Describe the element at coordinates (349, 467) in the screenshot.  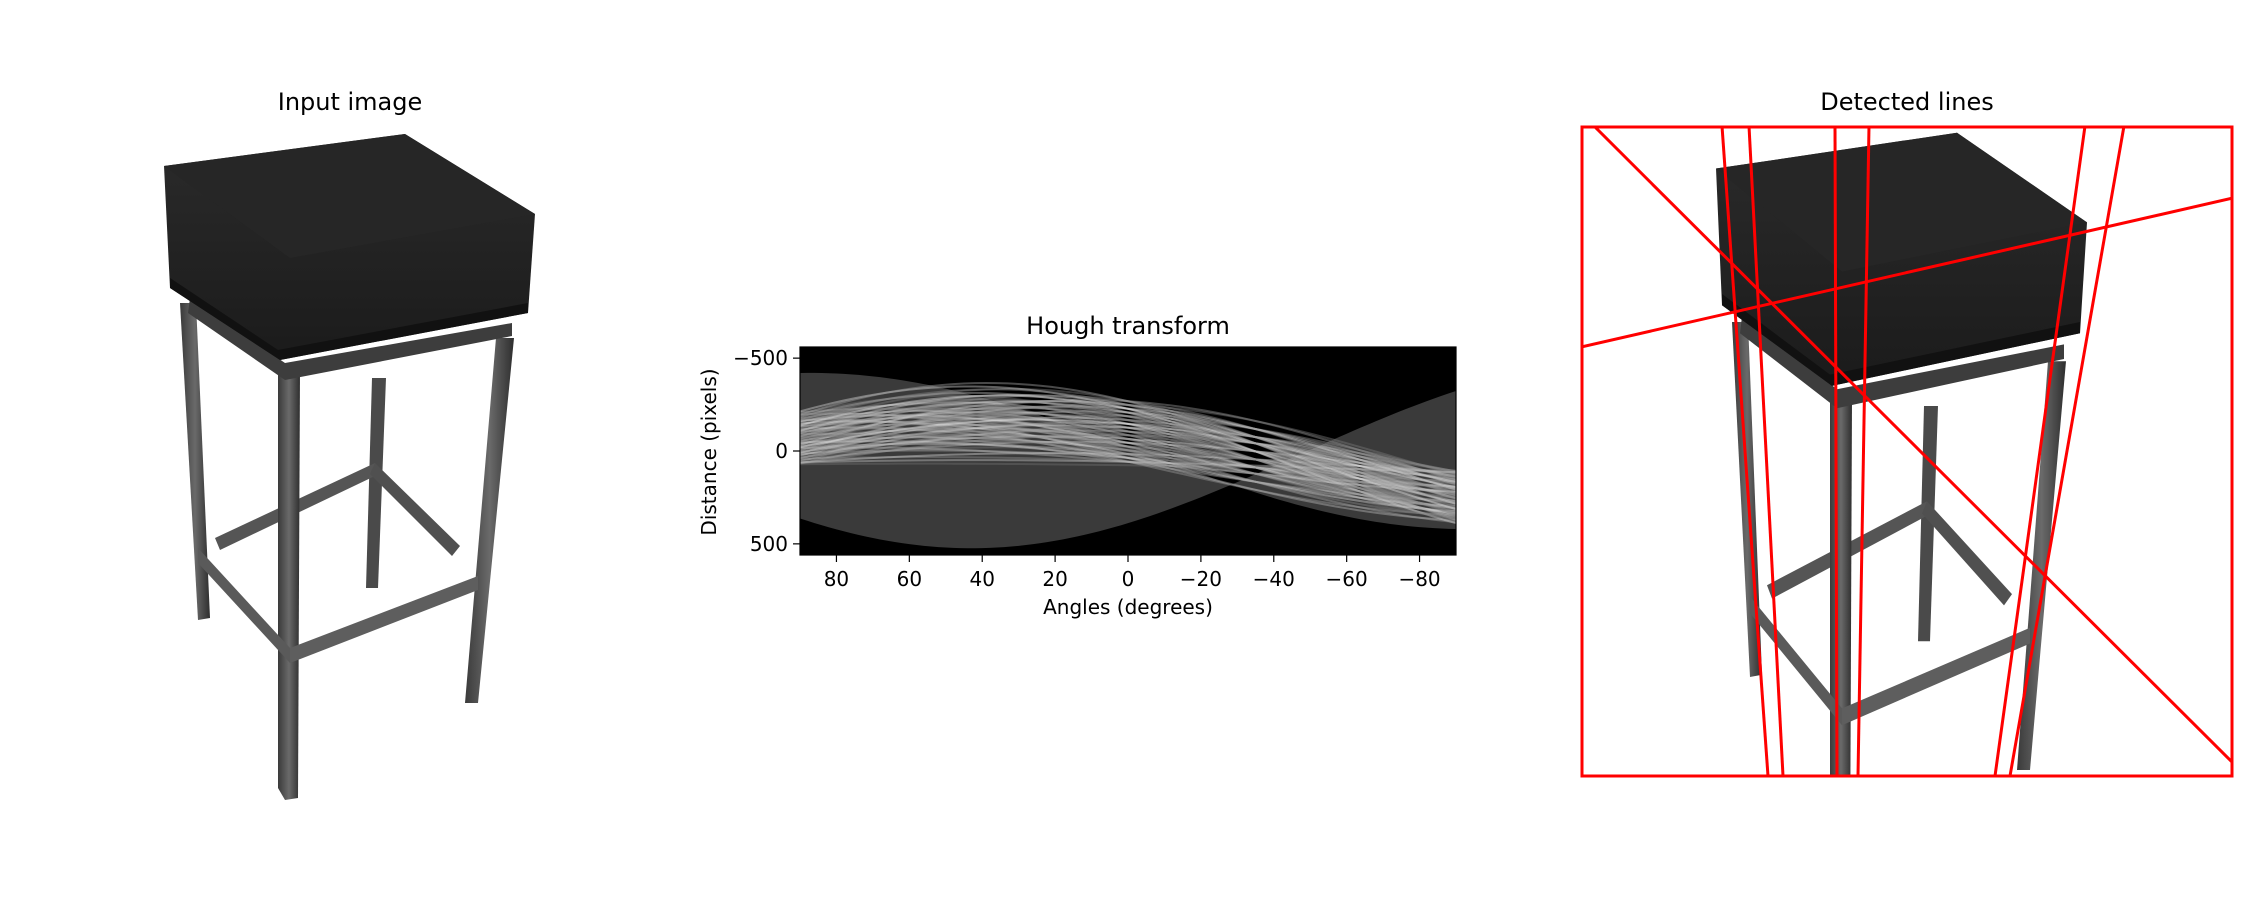
I see `input-stool-photo` at that location.